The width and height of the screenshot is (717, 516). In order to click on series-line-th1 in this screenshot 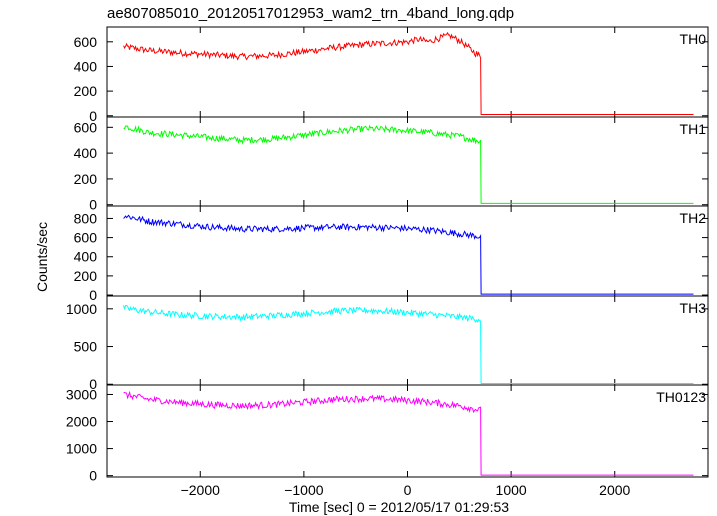, I will do `click(408, 164)`.